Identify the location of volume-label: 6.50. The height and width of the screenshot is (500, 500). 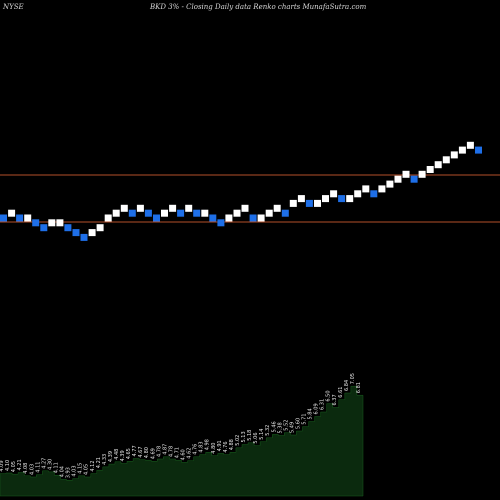
(329, 395).